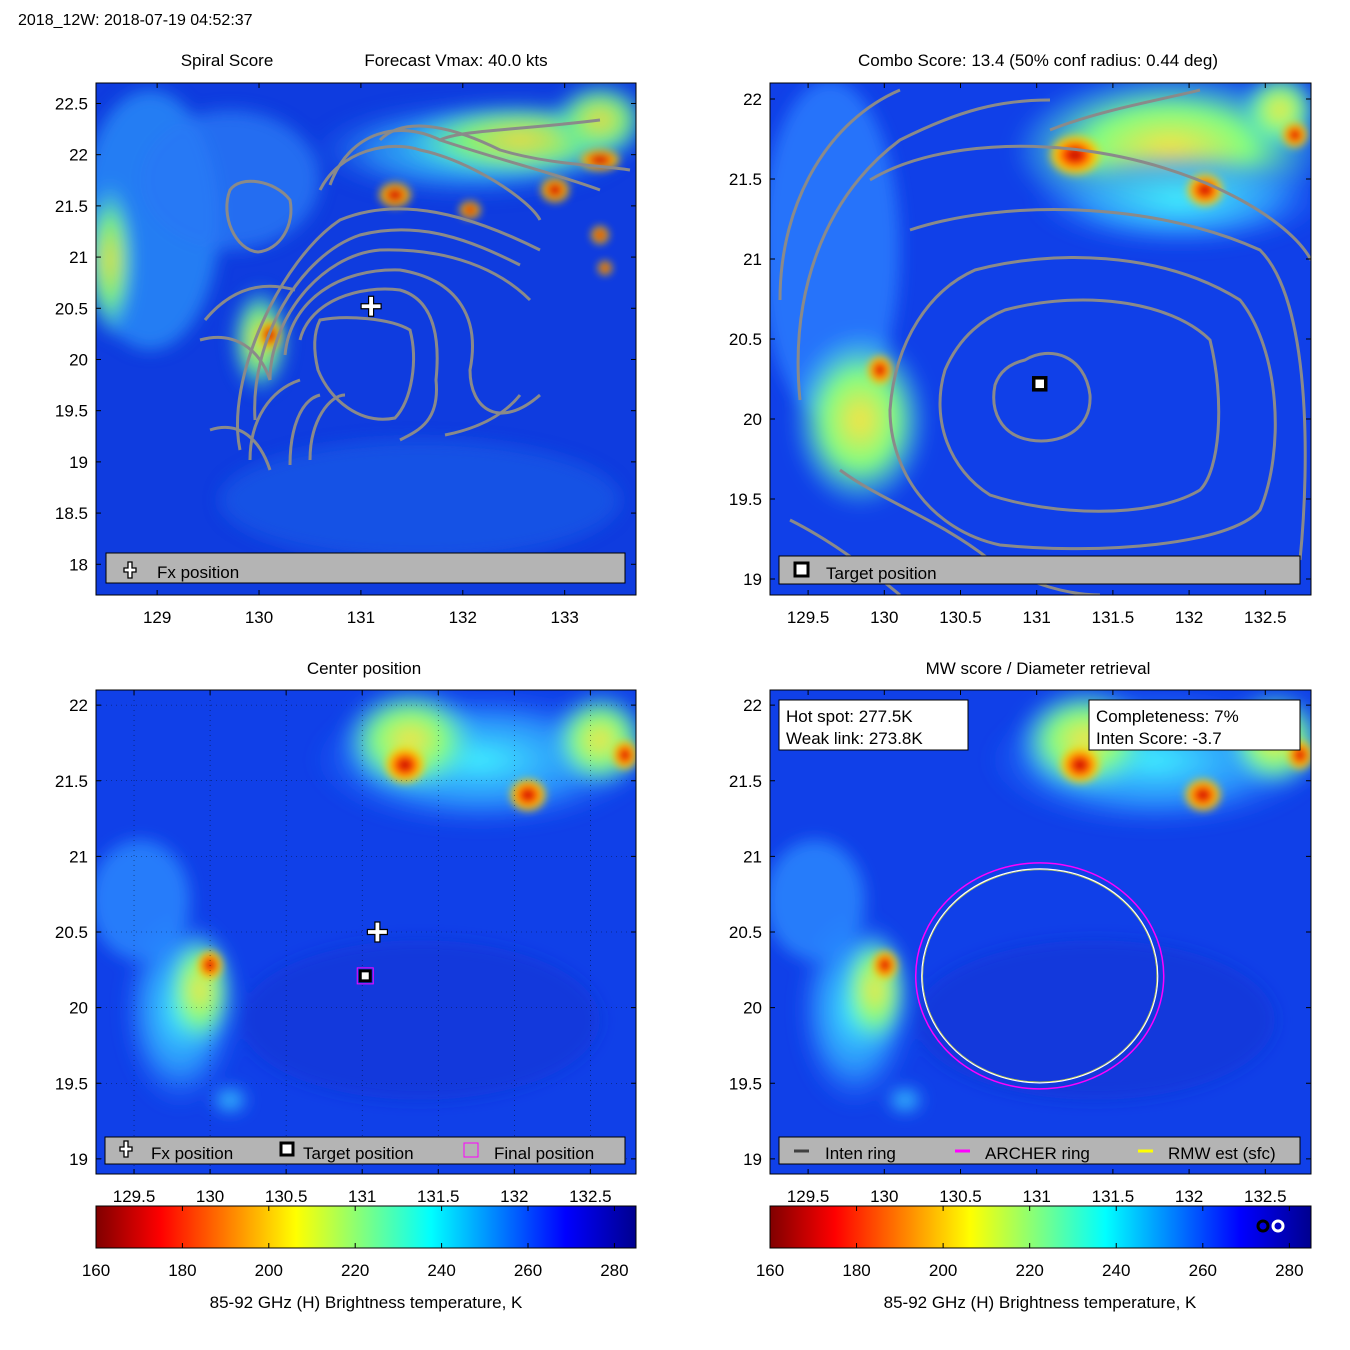 The image size is (1350, 1350). Describe the element at coordinates (849, 716) in the screenshot. I see `hot-spot-label: Hot spot: 277.5K` at that location.